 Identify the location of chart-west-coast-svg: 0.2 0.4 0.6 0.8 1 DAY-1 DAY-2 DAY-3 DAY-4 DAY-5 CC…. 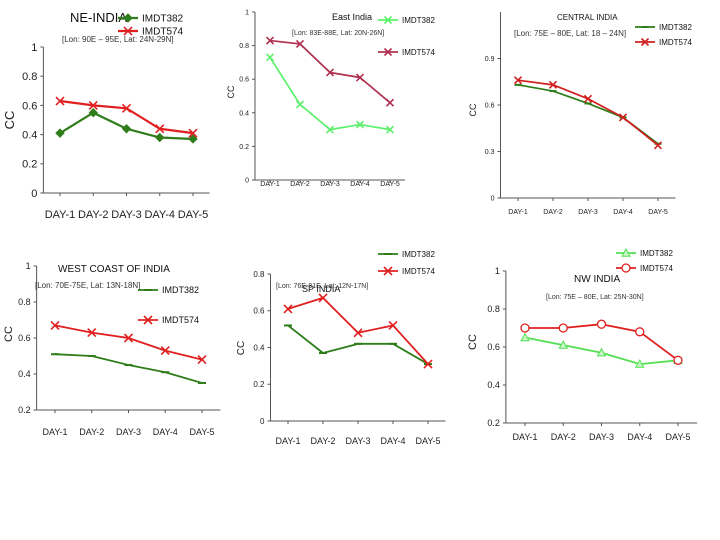
(112, 349).